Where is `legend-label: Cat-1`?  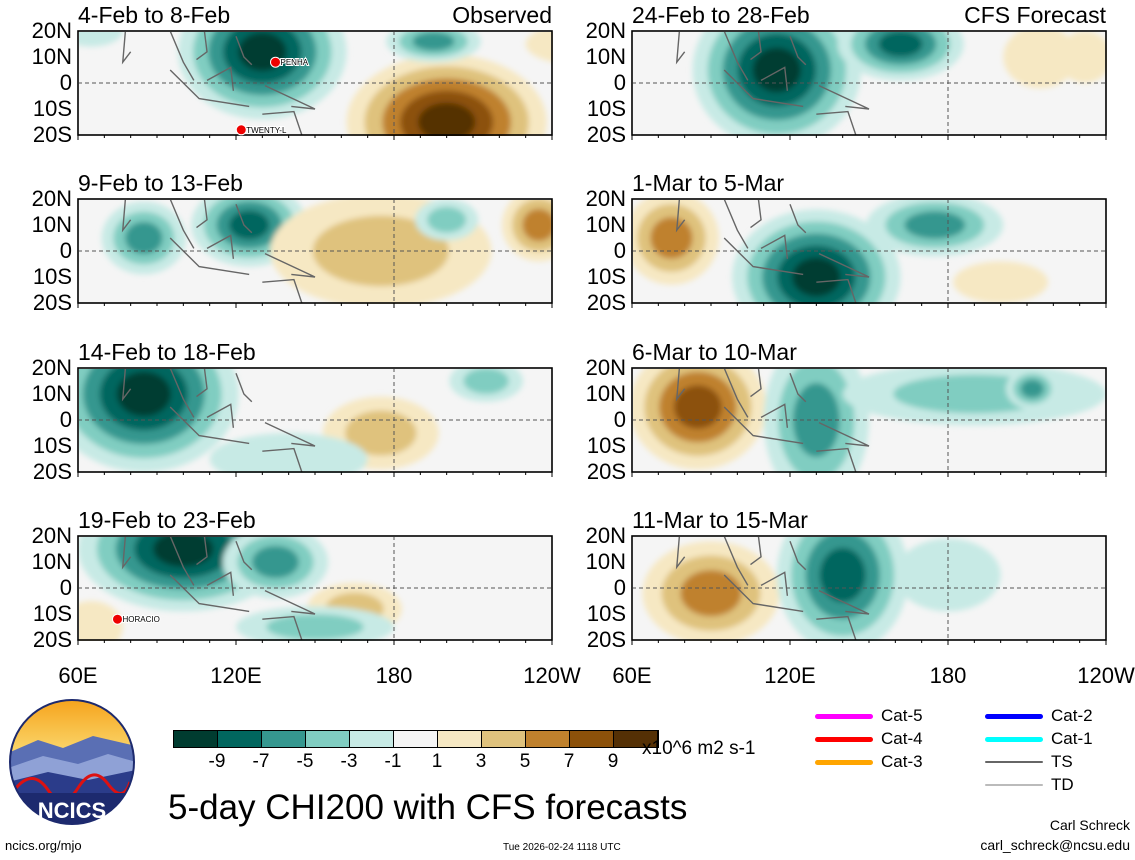 legend-label: Cat-1 is located at coordinates (1072, 738).